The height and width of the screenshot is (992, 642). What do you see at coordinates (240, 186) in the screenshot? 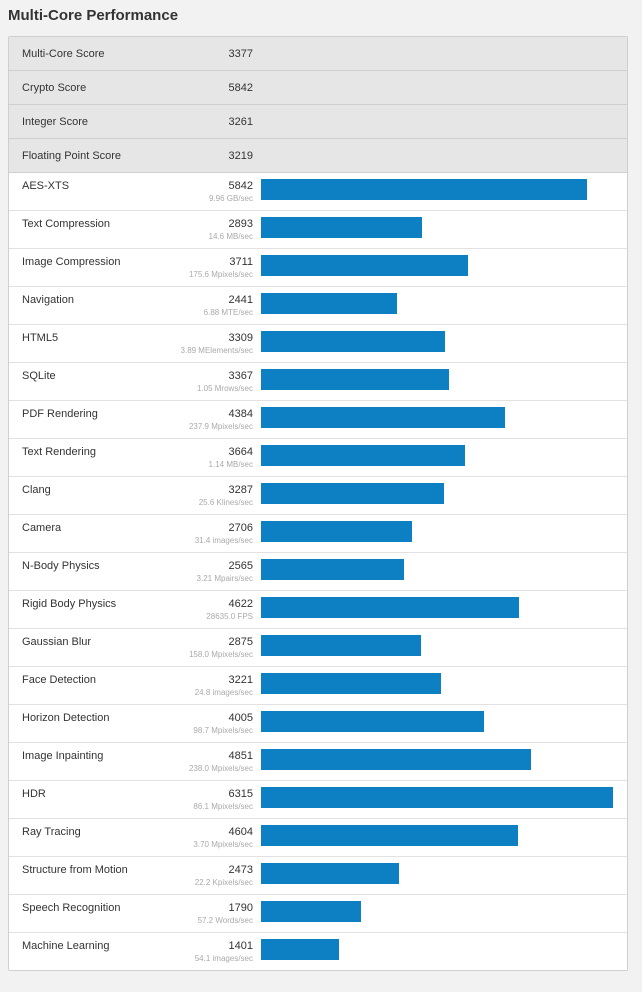
I see `benchmark-score: 5842` at bounding box center [240, 186].